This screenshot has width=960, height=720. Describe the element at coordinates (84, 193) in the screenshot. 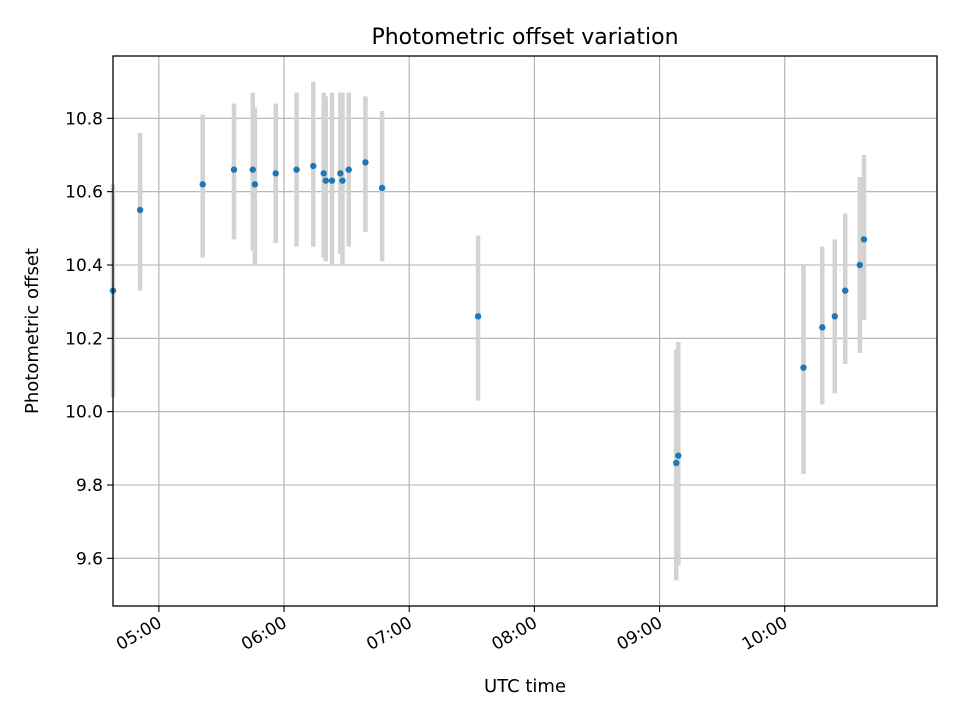

I see `y-tick-label: 10.6` at that location.